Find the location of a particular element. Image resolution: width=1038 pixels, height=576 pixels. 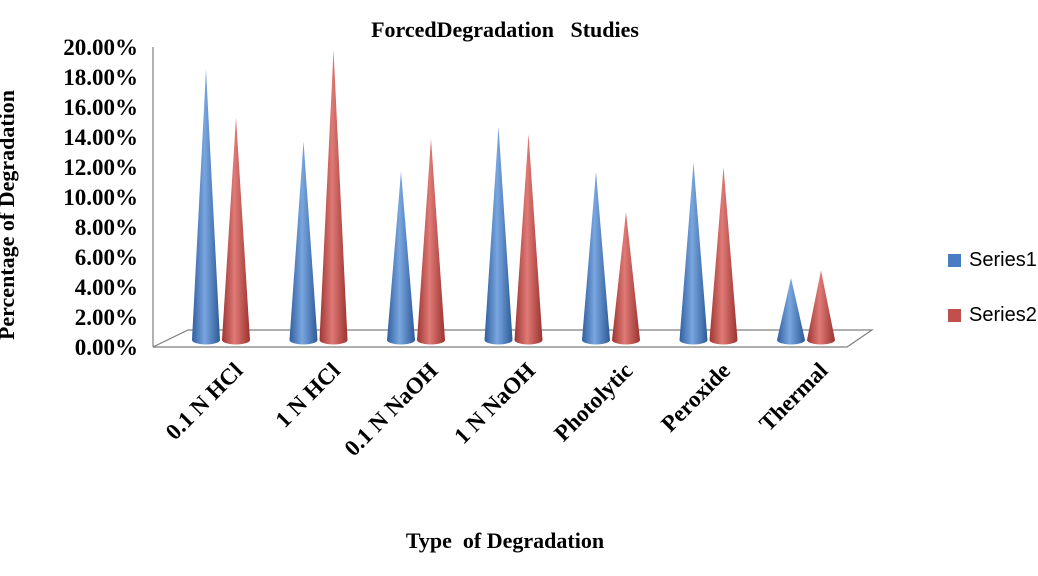

x-tick-label: 1 N HCl is located at coordinates (307, 395).